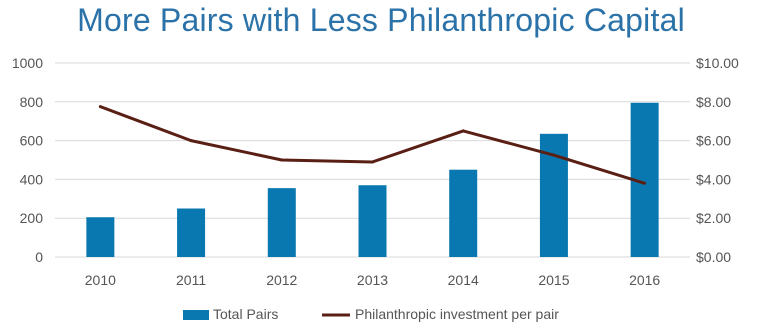  What do you see at coordinates (644, 280) in the screenshot?
I see `x-tick-label: 2016` at bounding box center [644, 280].